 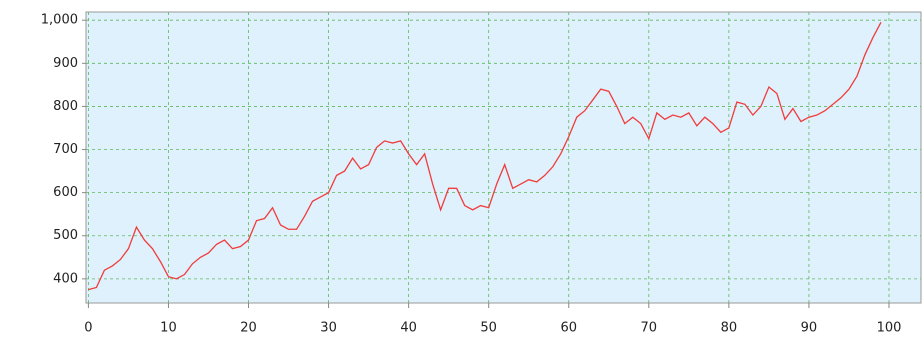 I want to click on y-tick-label: 500, so click(x=65, y=235).